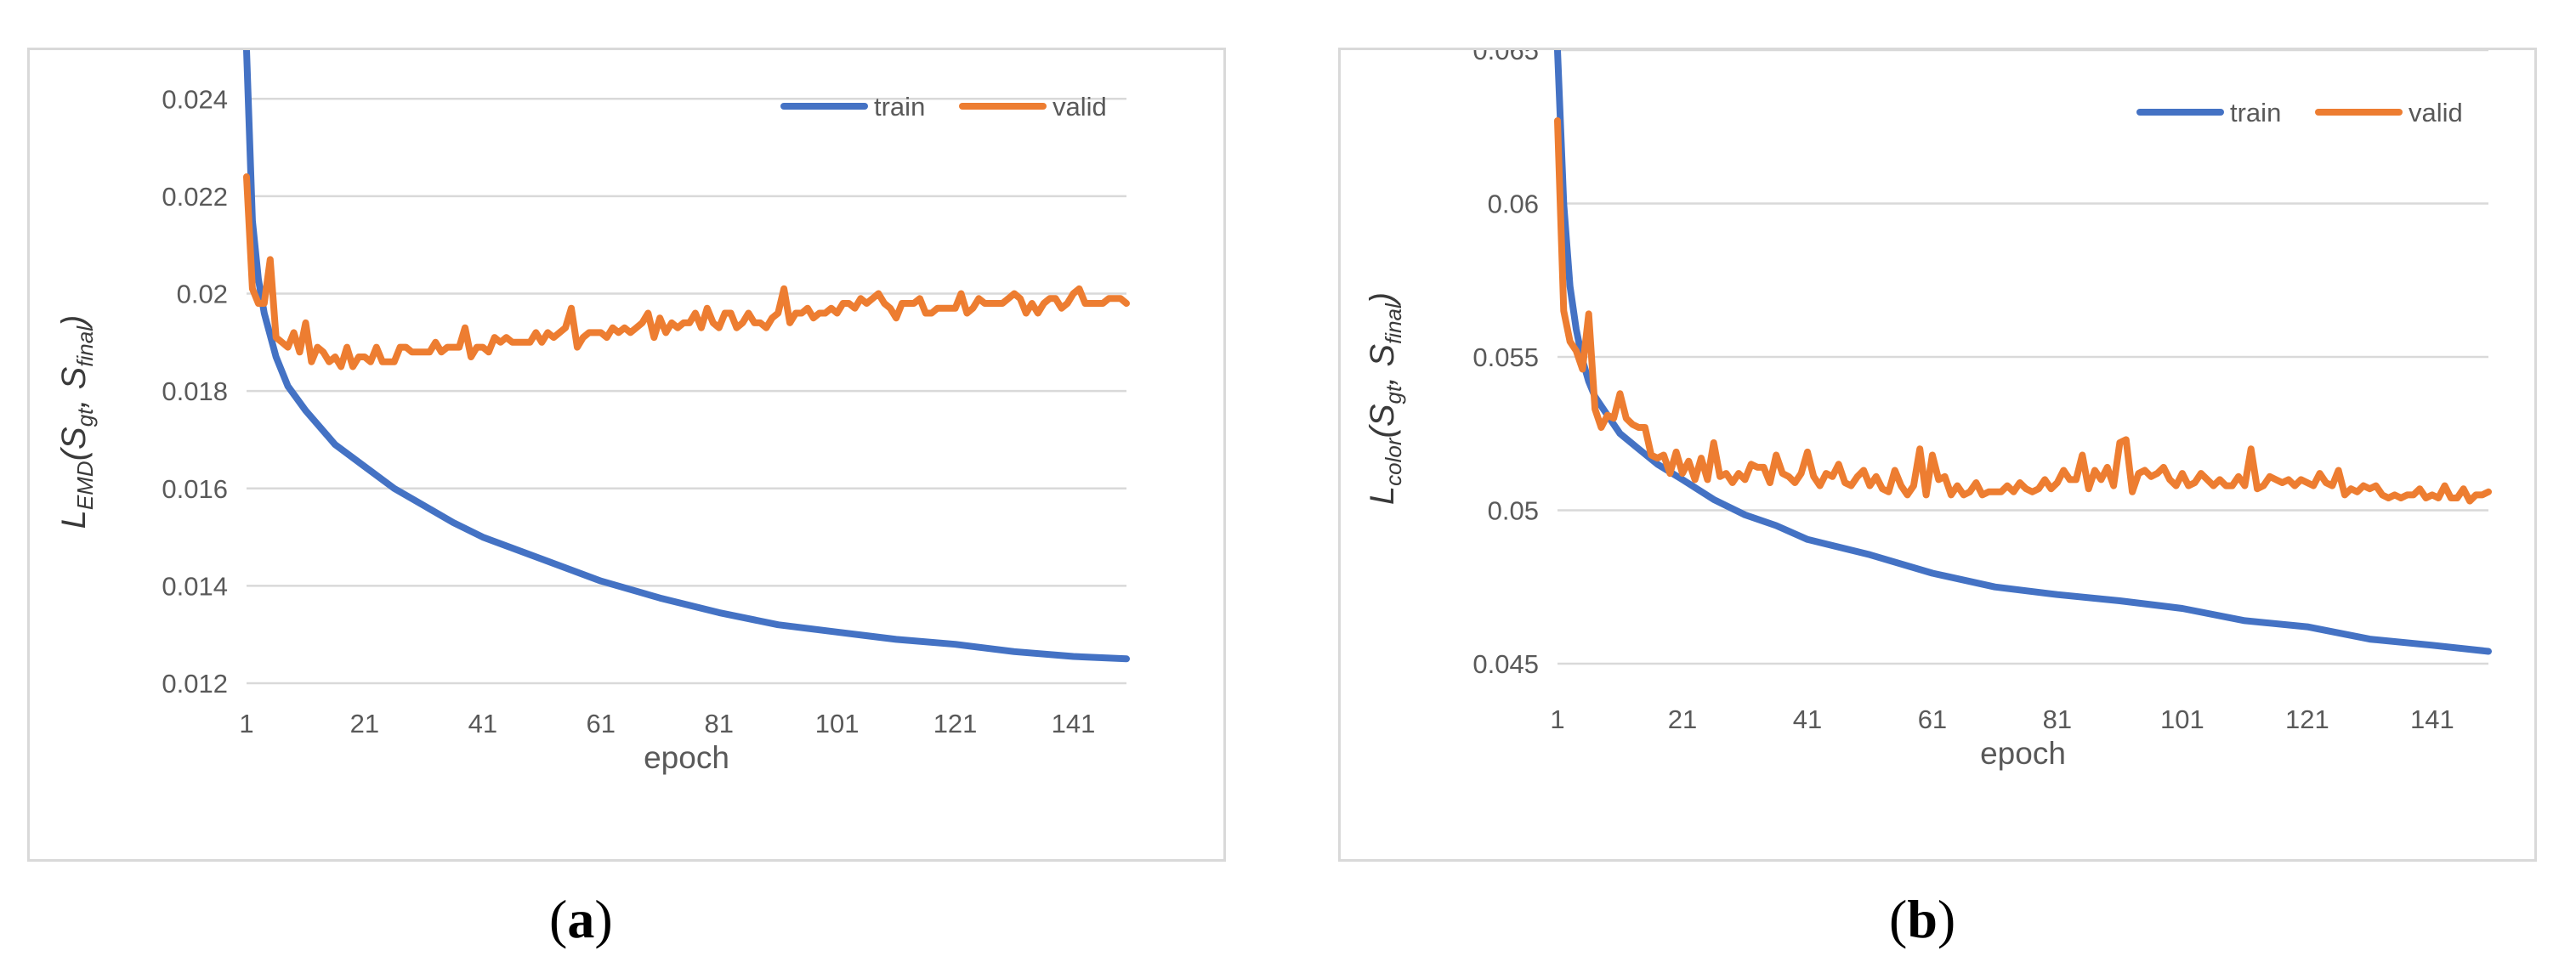  Describe the element at coordinates (365, 723) in the screenshot. I see `x-tick-label-a-1: 21` at that location.